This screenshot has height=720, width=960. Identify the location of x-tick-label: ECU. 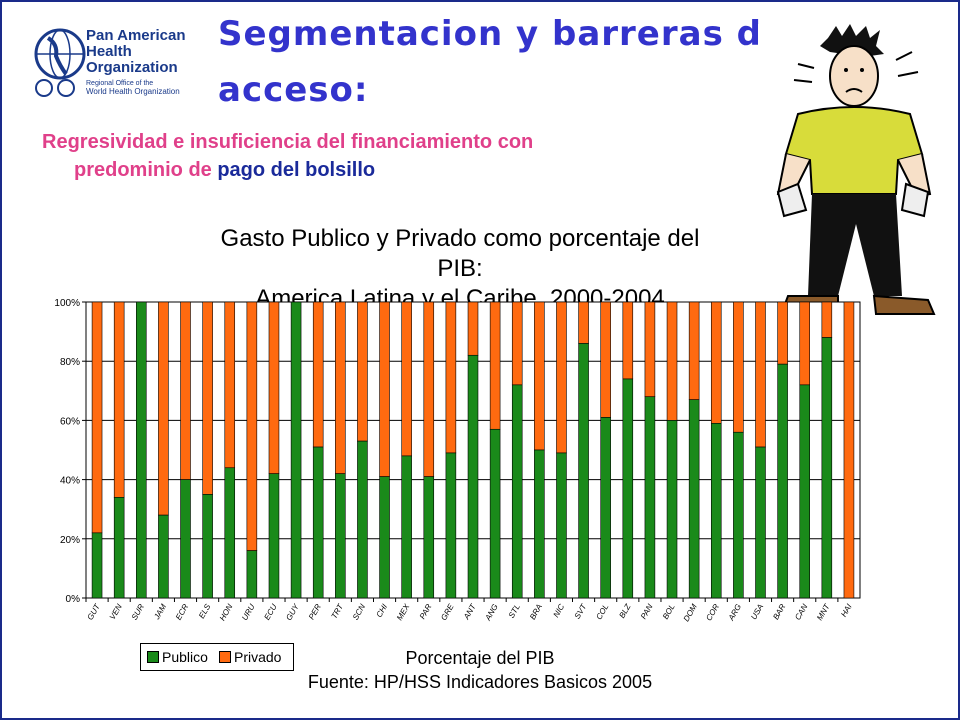
(270, 611).